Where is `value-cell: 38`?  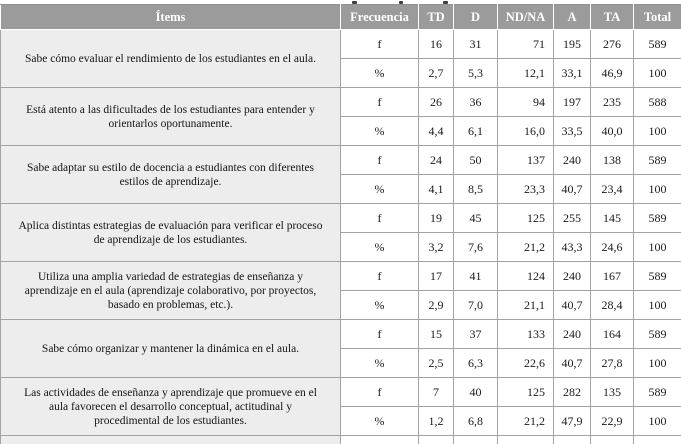
value-cell: 38 is located at coordinates (475, 439).